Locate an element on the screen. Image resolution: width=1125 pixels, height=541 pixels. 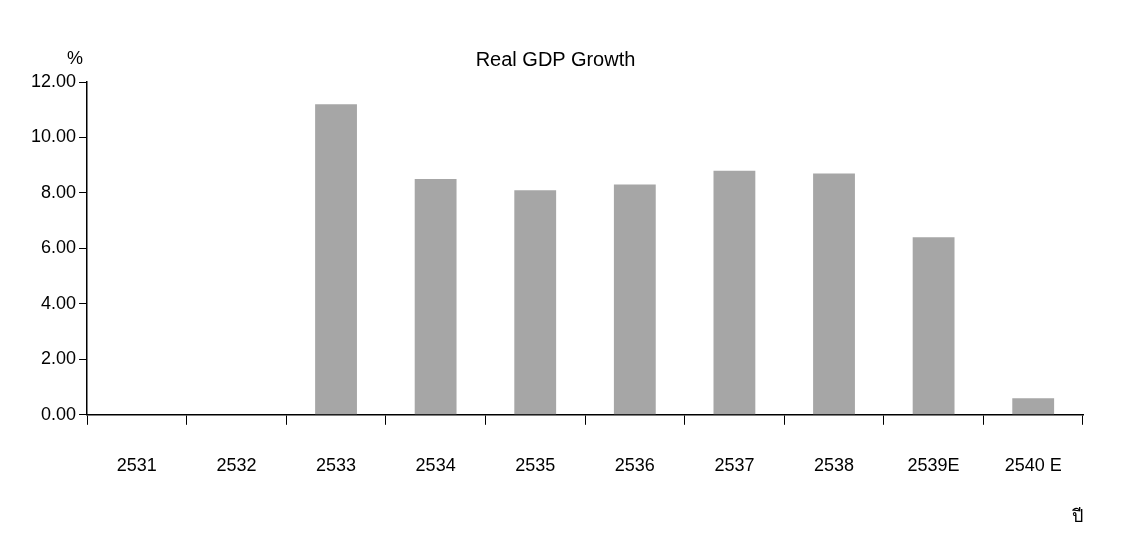
x-tick-label: 2534 is located at coordinates (435, 464).